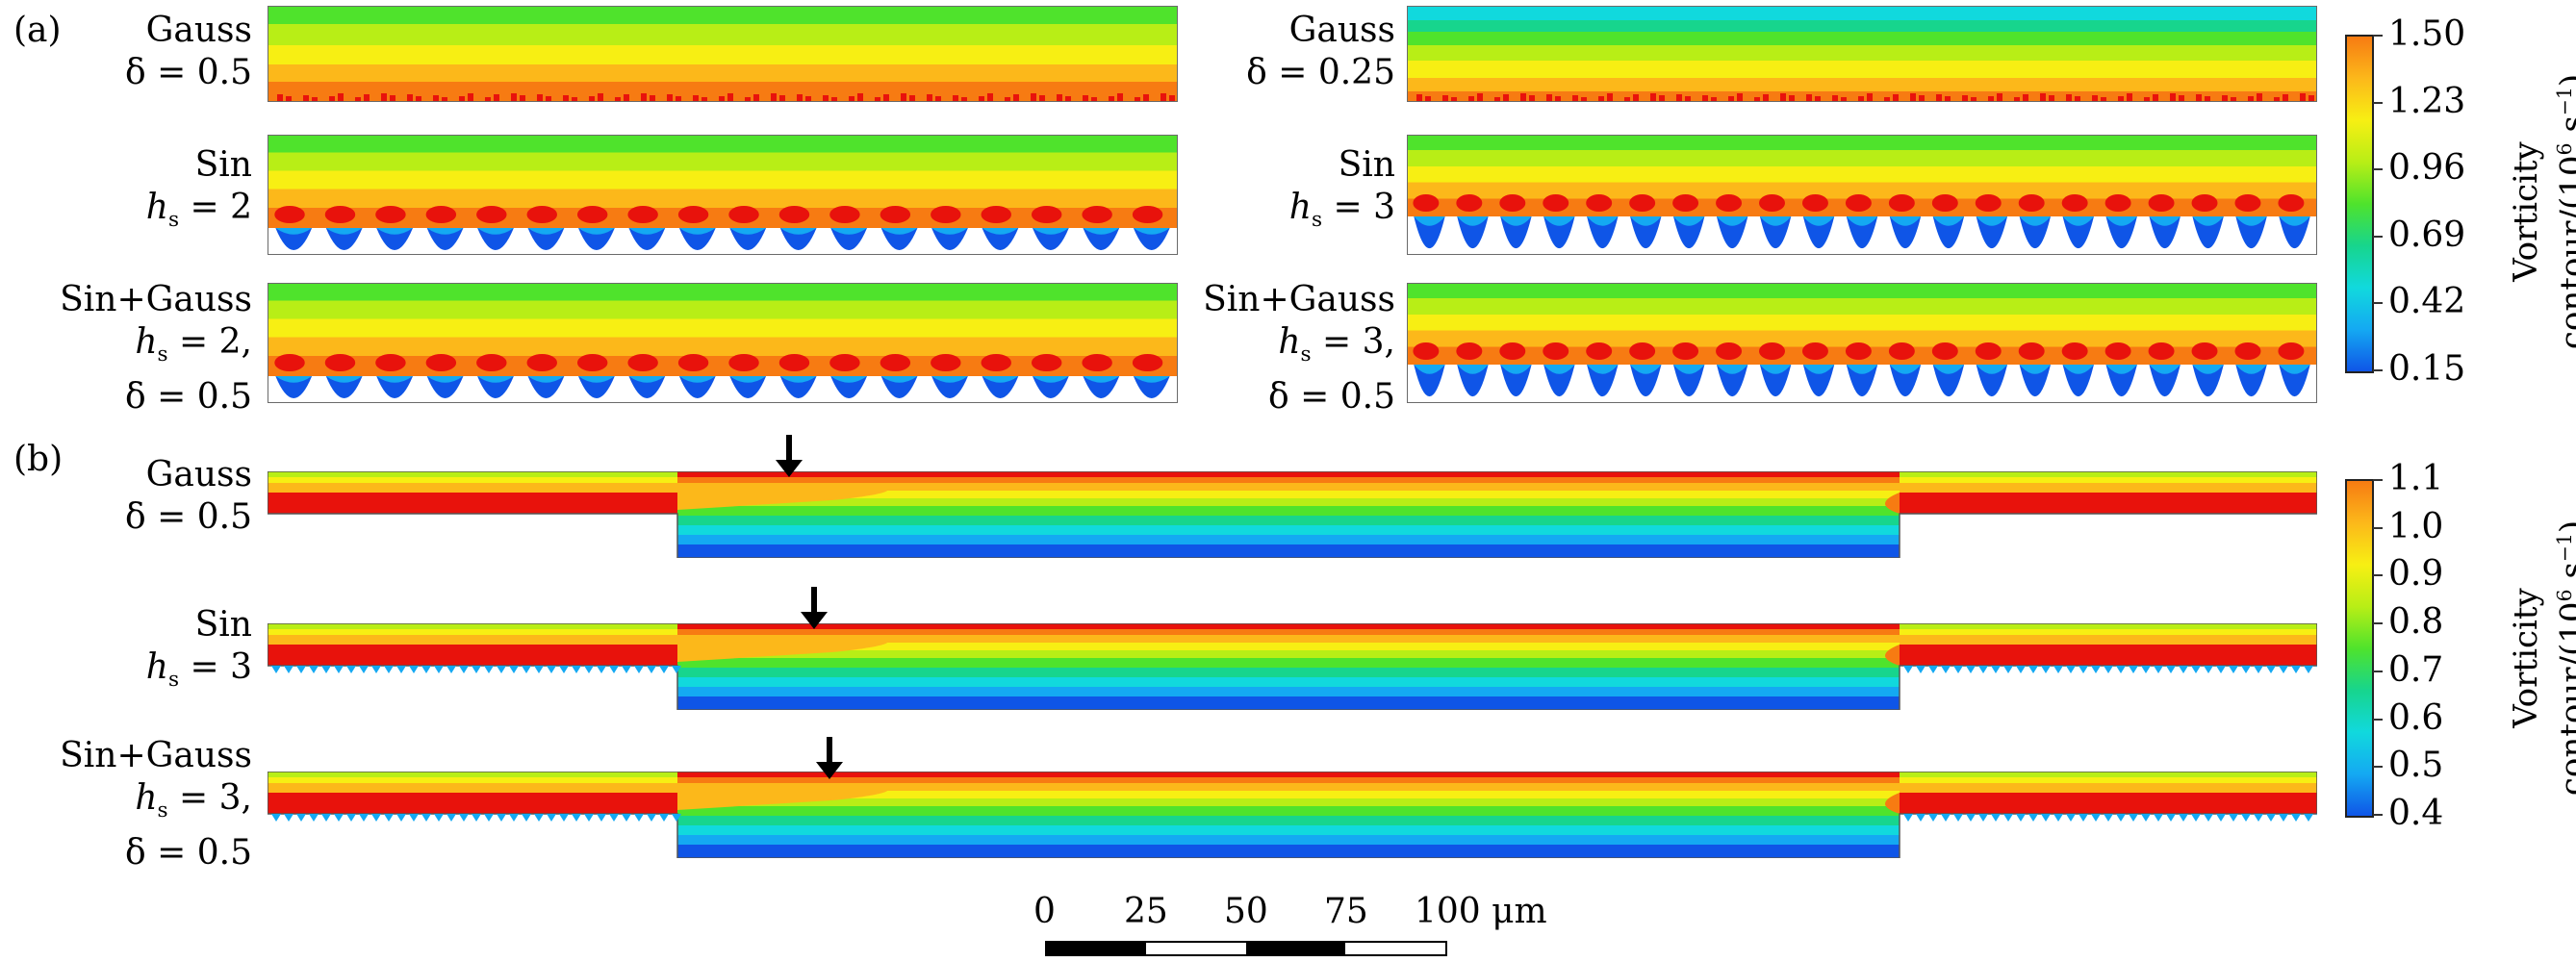 The height and width of the screenshot is (962, 2576). I want to click on label-a4: Sin hs = 3, so click(1299, 193).